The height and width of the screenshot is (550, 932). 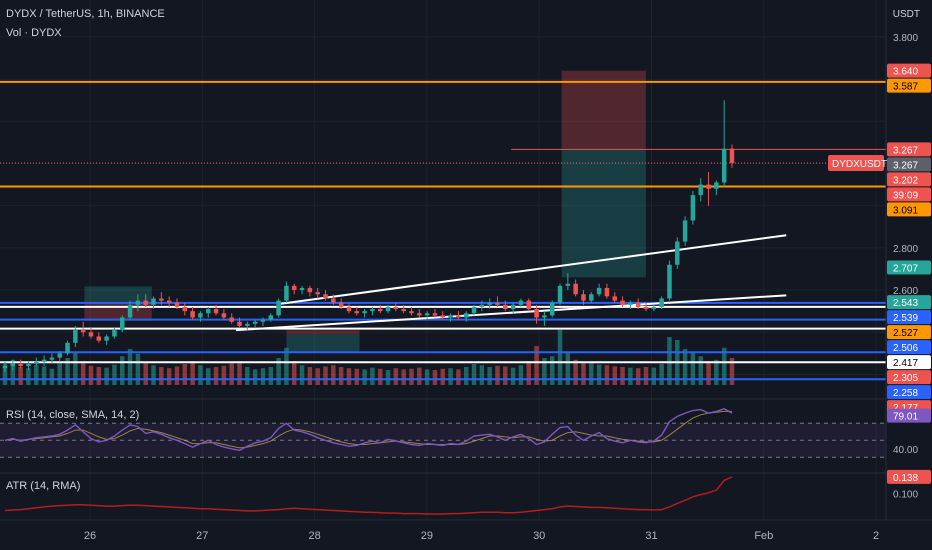 I want to click on rsi-value-bg, so click(x=909, y=415).